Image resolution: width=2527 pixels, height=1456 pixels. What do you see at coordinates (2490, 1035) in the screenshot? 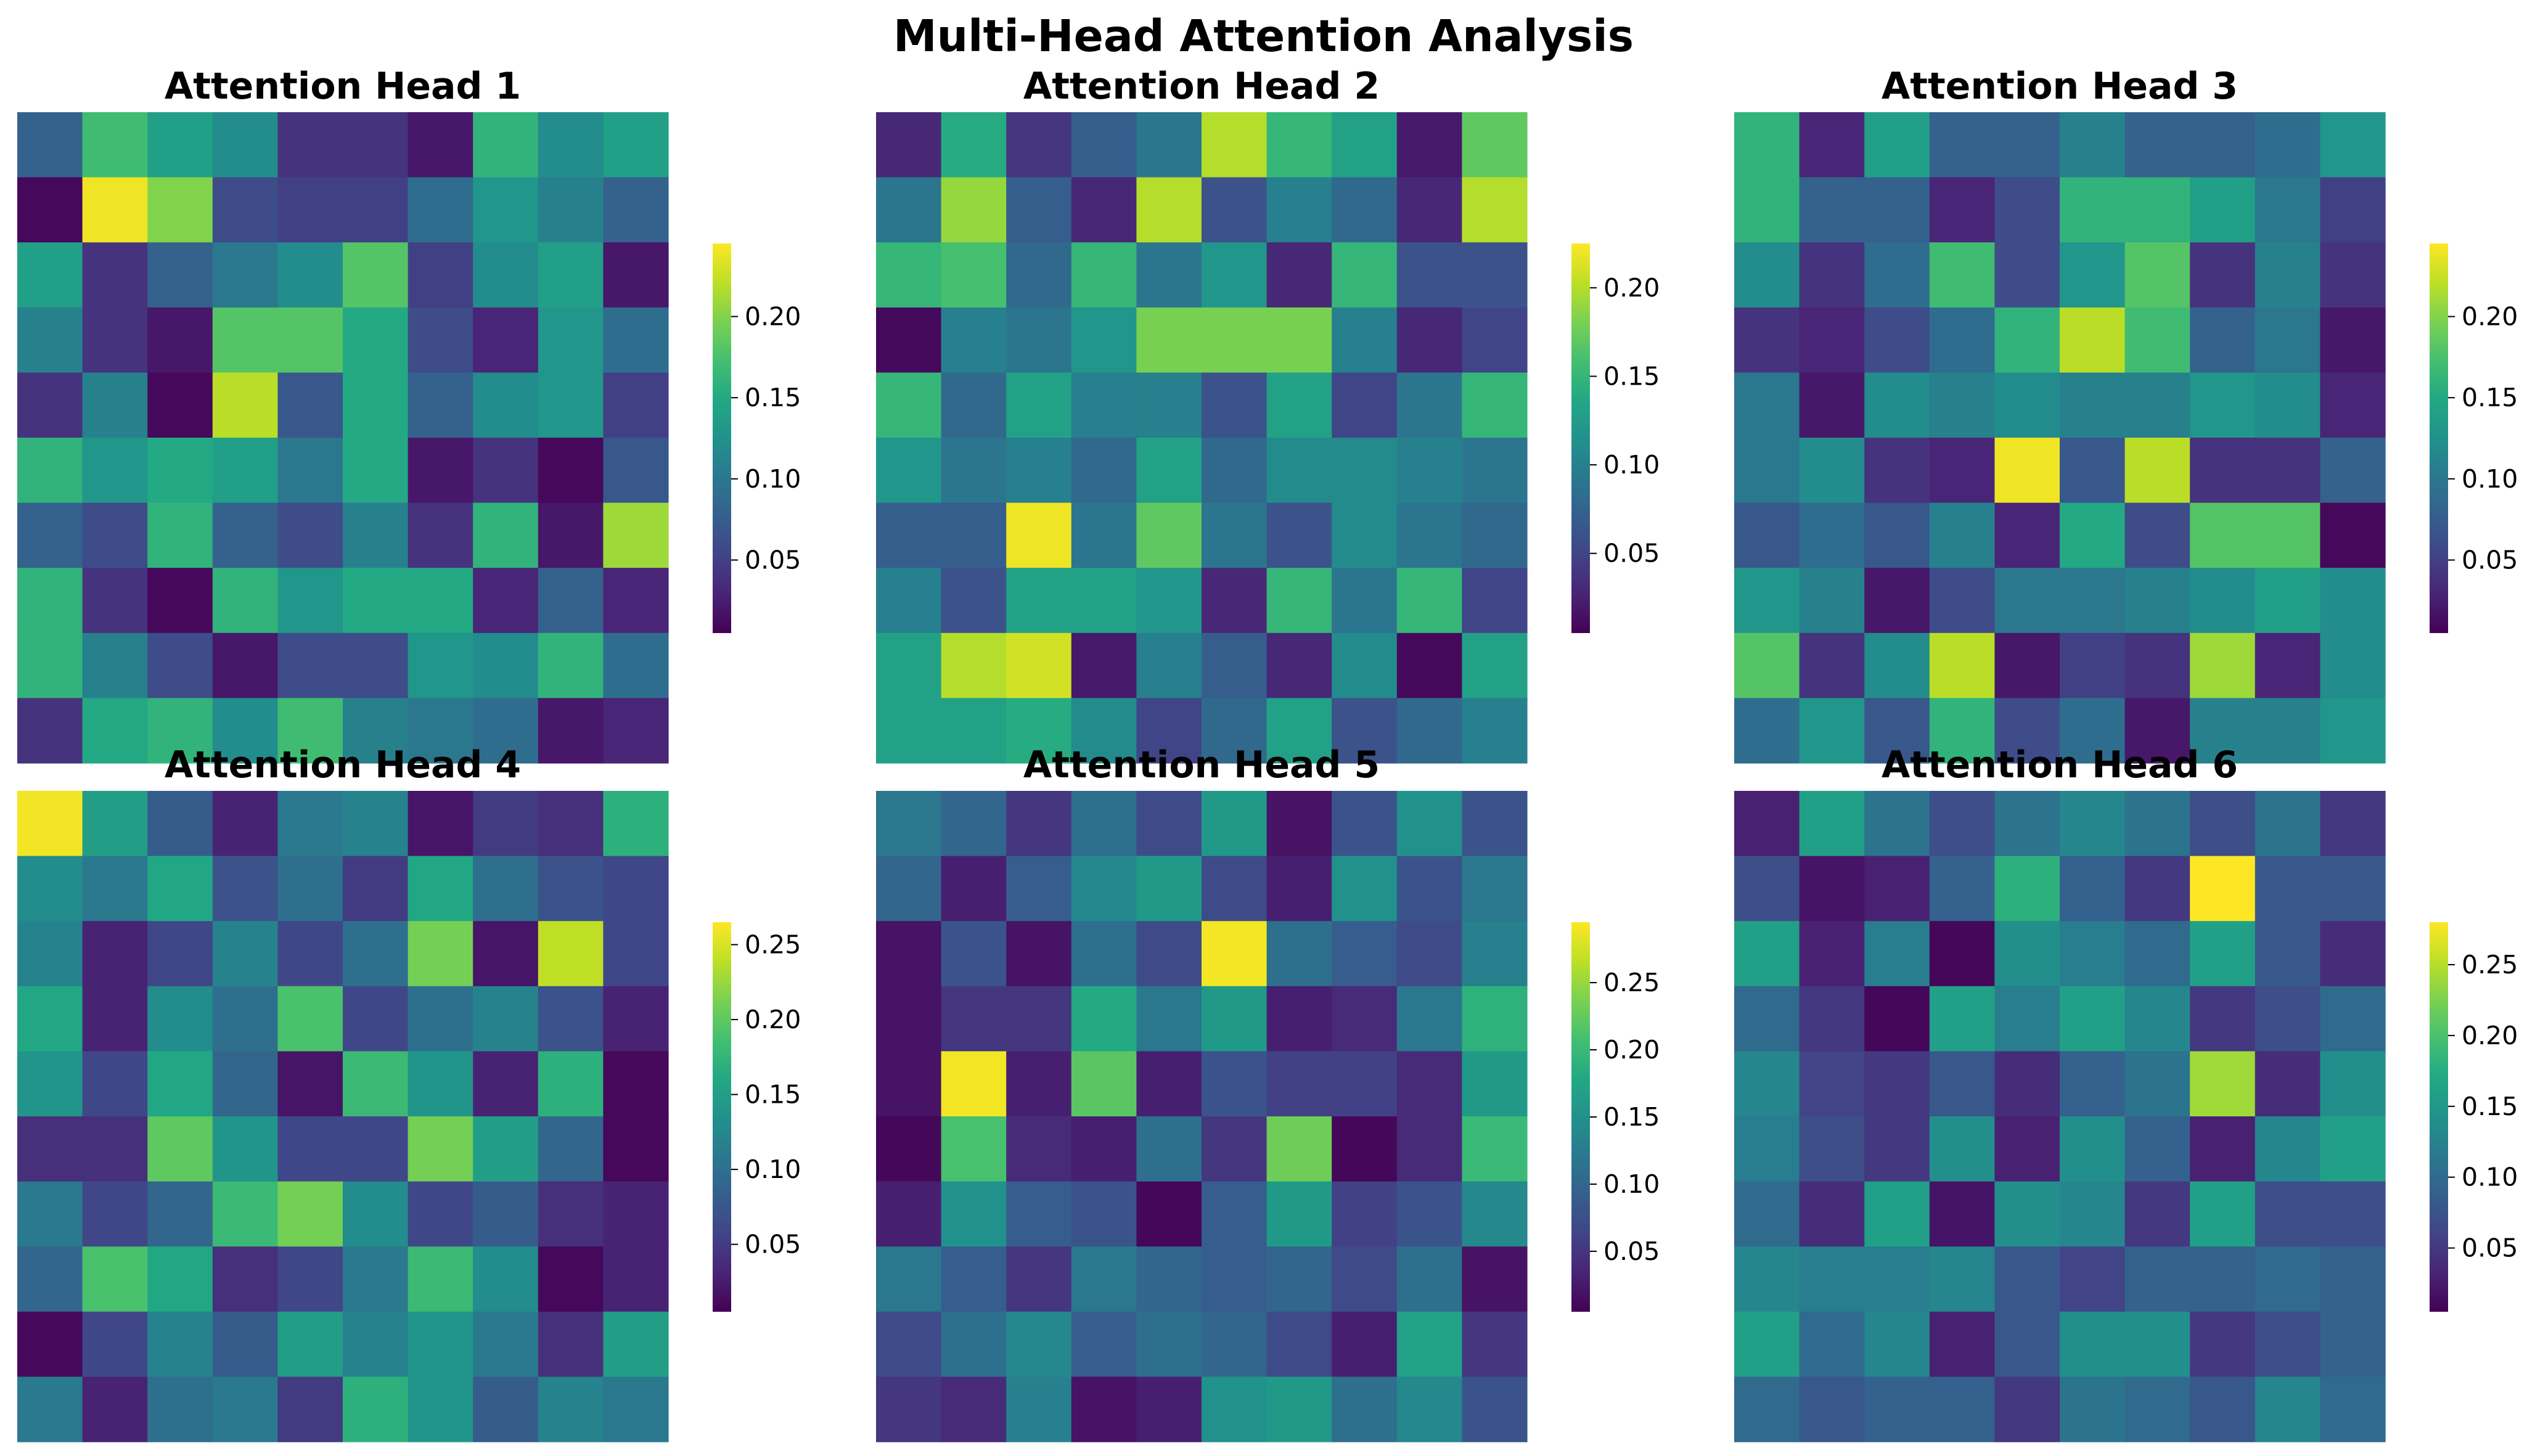
I see `colorbar-tick-label: 0.20` at bounding box center [2490, 1035].